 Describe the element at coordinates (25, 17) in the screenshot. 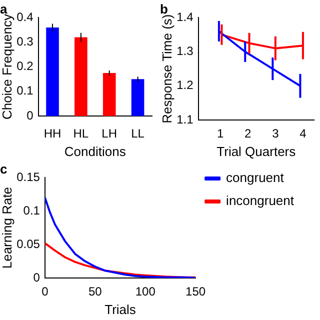

I see `y-tick-label: 0.4` at that location.